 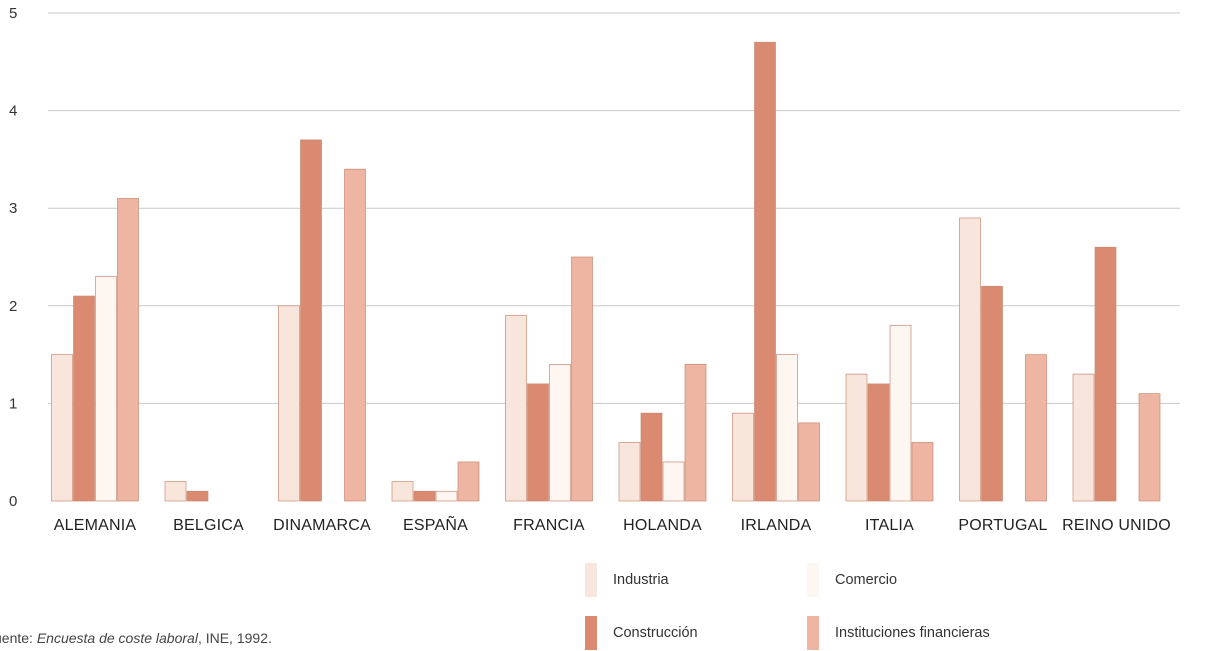 I want to click on y-axis: 0 1 2 3 4 5, so click(x=13, y=257).